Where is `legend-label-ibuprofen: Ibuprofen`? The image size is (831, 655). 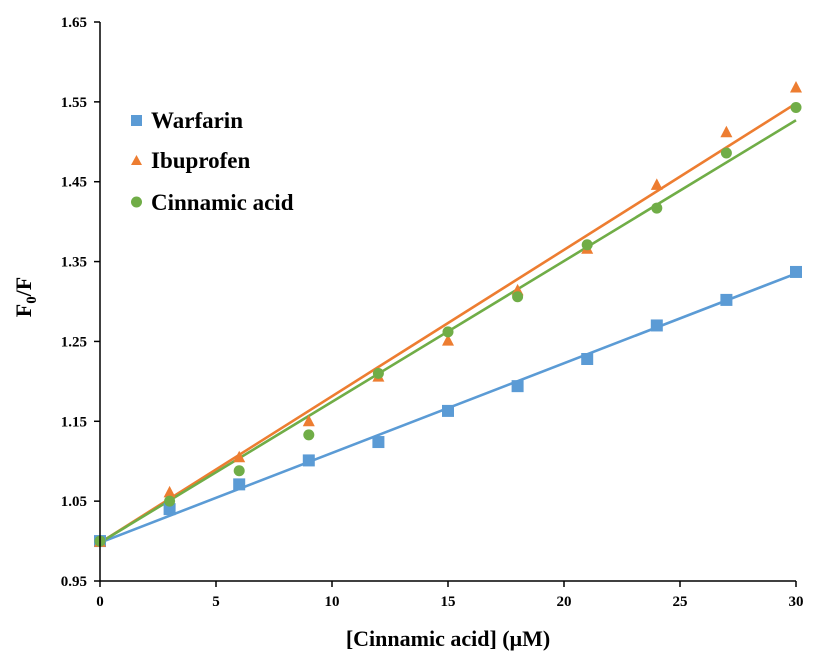
legend-label-ibuprofen: Ibuprofen is located at coordinates (200, 160).